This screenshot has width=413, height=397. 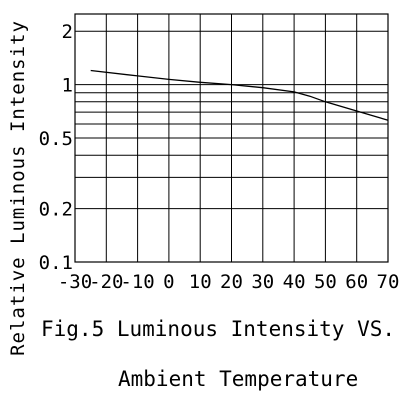 I want to click on x-tick-label: 60, so click(x=356, y=282).